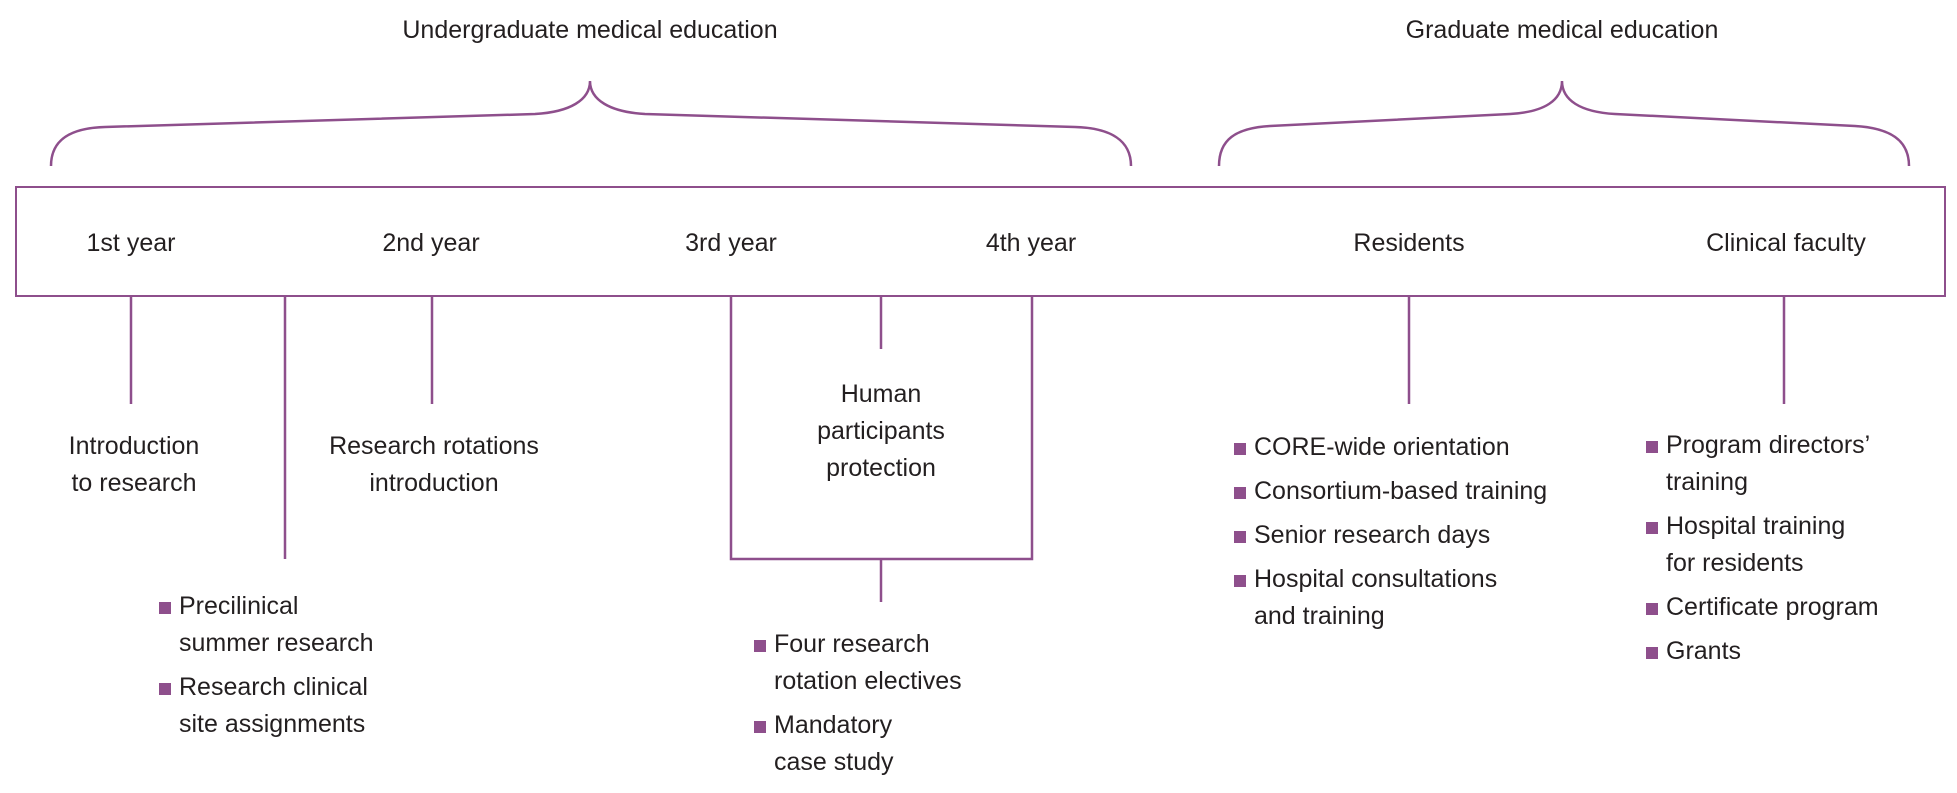 Image resolution: width=1957 pixels, height=793 pixels. What do you see at coordinates (881, 394) in the screenshot?
I see `node-line: Human` at bounding box center [881, 394].